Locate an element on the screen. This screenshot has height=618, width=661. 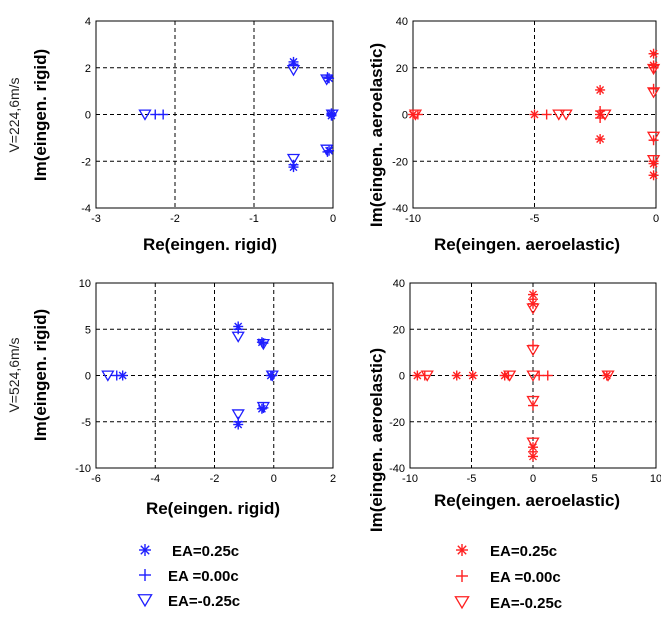
x-tick-label: -3 is located at coordinates (96, 219).